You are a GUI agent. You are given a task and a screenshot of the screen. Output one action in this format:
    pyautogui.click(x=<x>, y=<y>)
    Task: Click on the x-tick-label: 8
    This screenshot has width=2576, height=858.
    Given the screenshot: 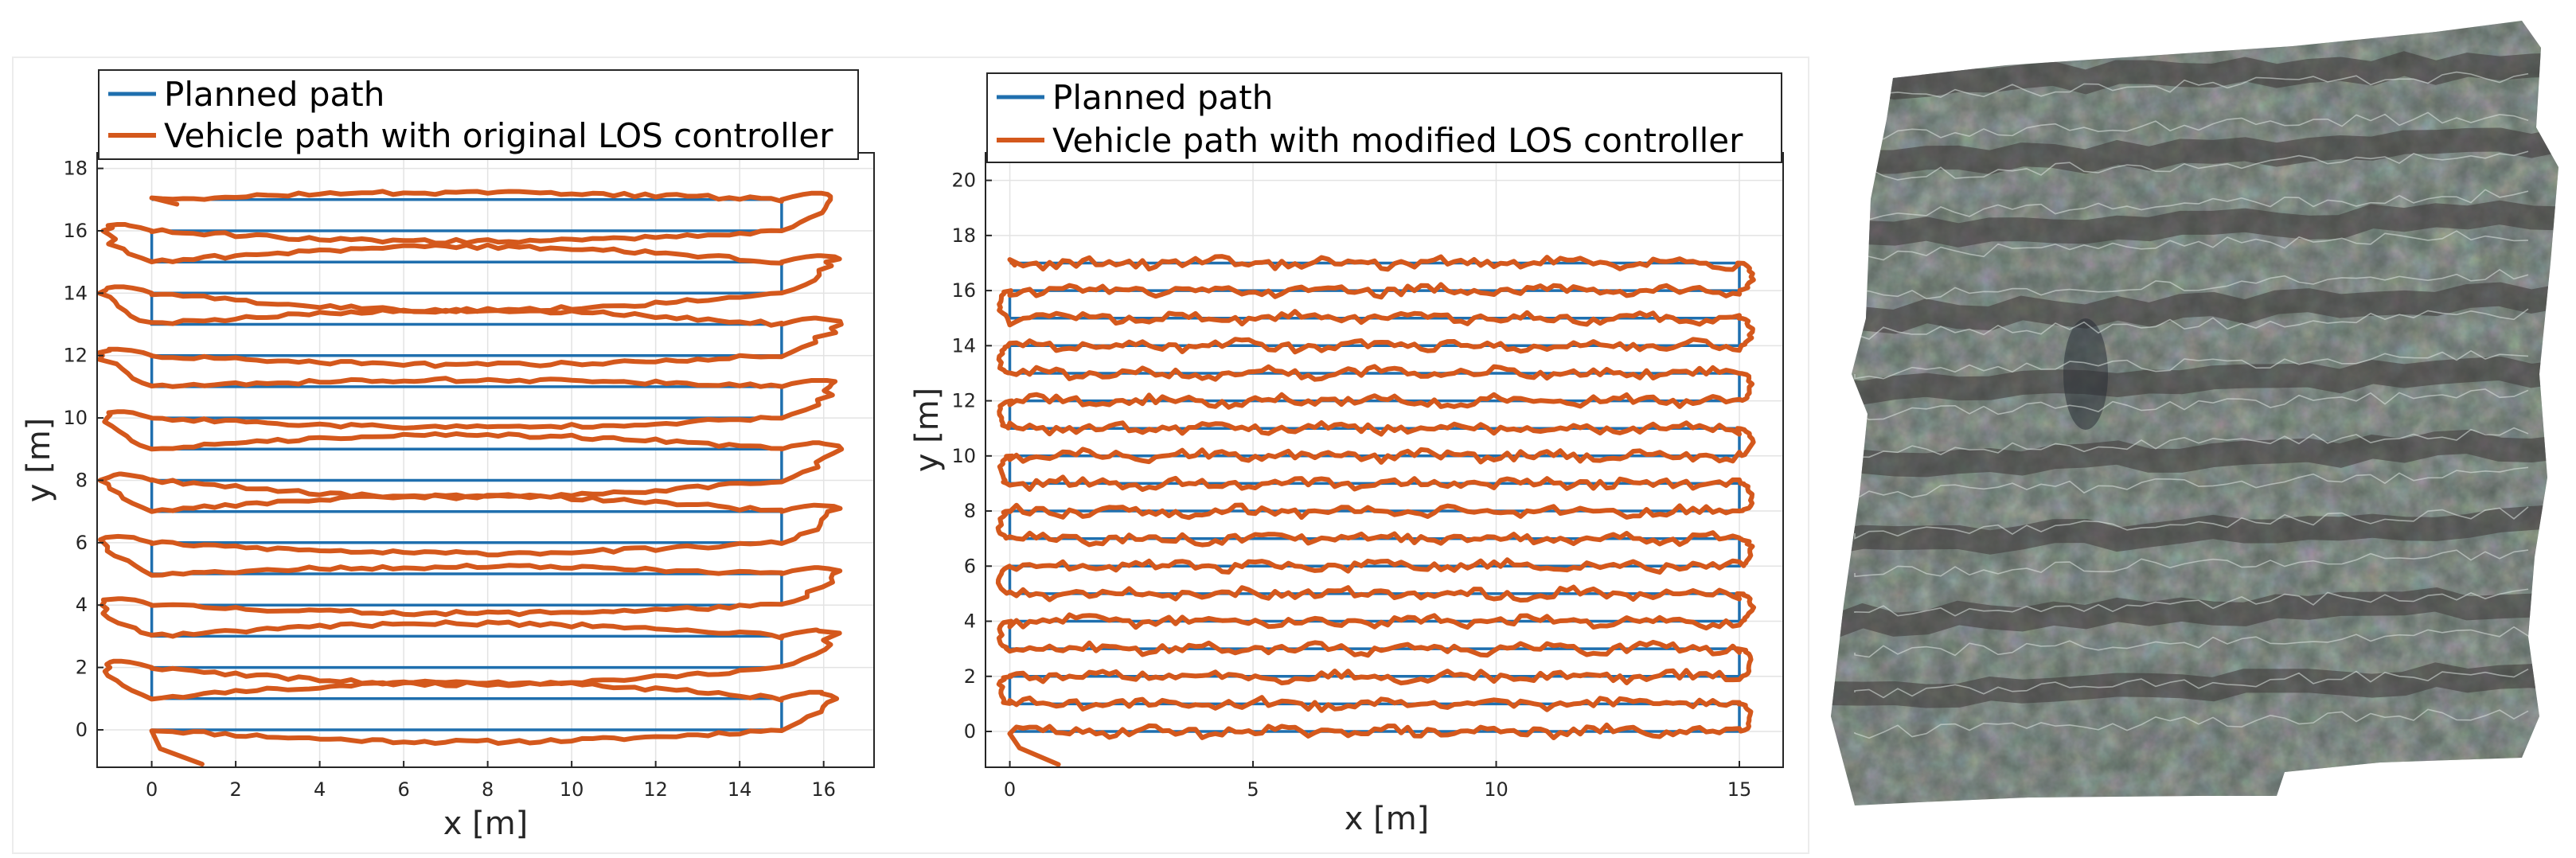 What is the action you would take?
    pyautogui.click(x=488, y=789)
    